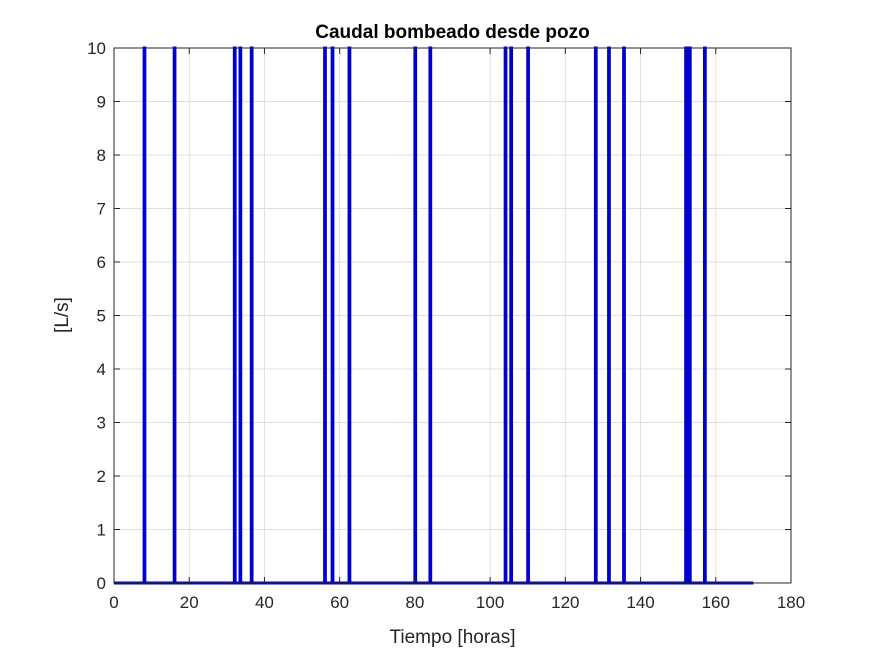 The image size is (875, 656). I want to click on y-tick-label-3: 3, so click(101, 423).